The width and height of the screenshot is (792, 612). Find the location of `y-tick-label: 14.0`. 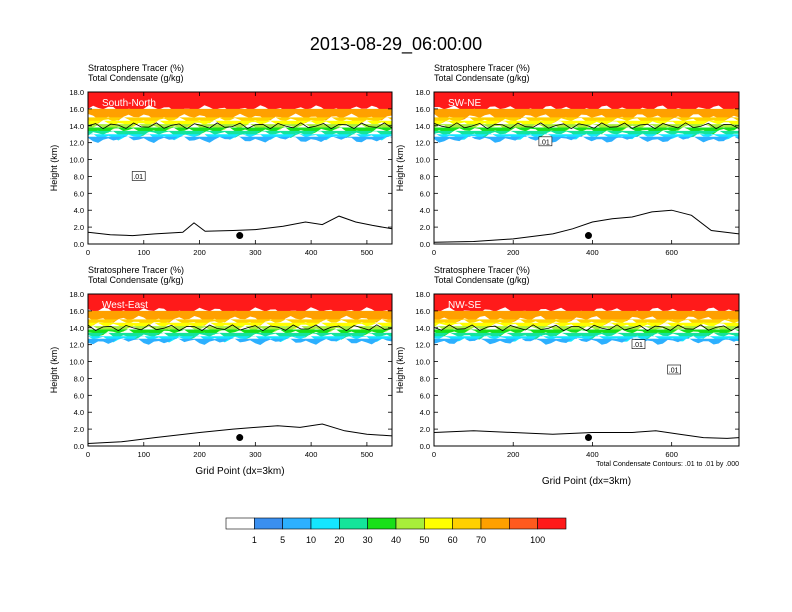

y-tick-label: 14.0 is located at coordinates (422, 126).